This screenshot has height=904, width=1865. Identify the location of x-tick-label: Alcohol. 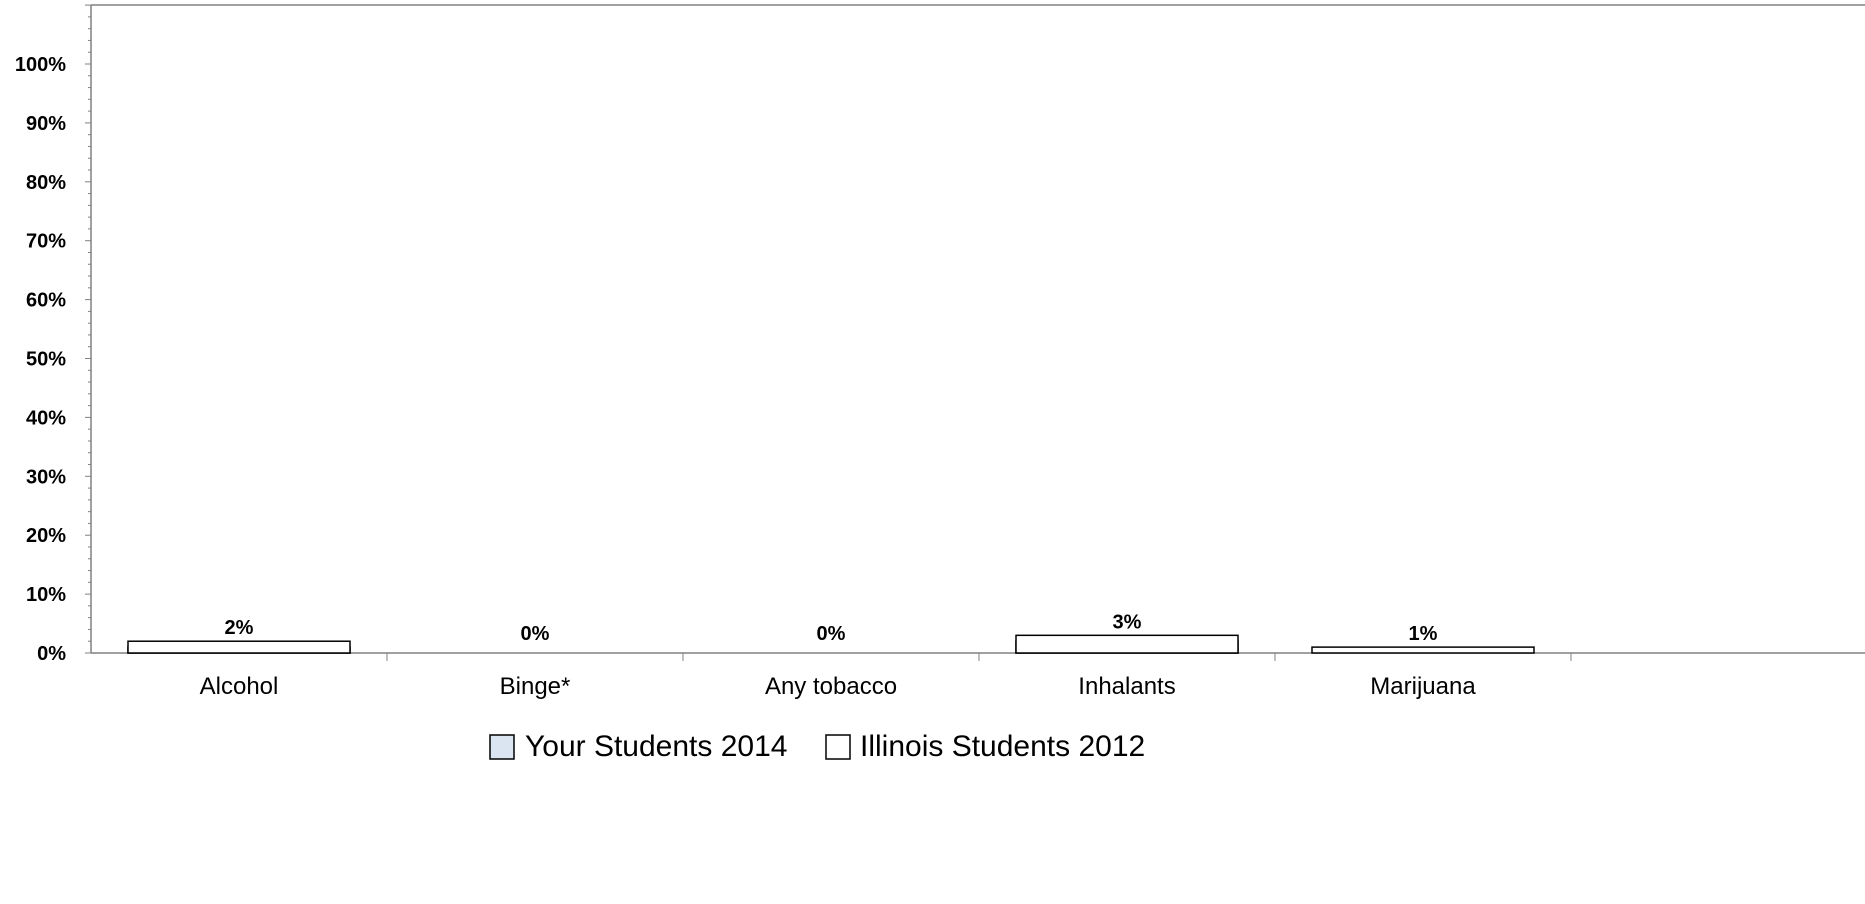
(239, 686).